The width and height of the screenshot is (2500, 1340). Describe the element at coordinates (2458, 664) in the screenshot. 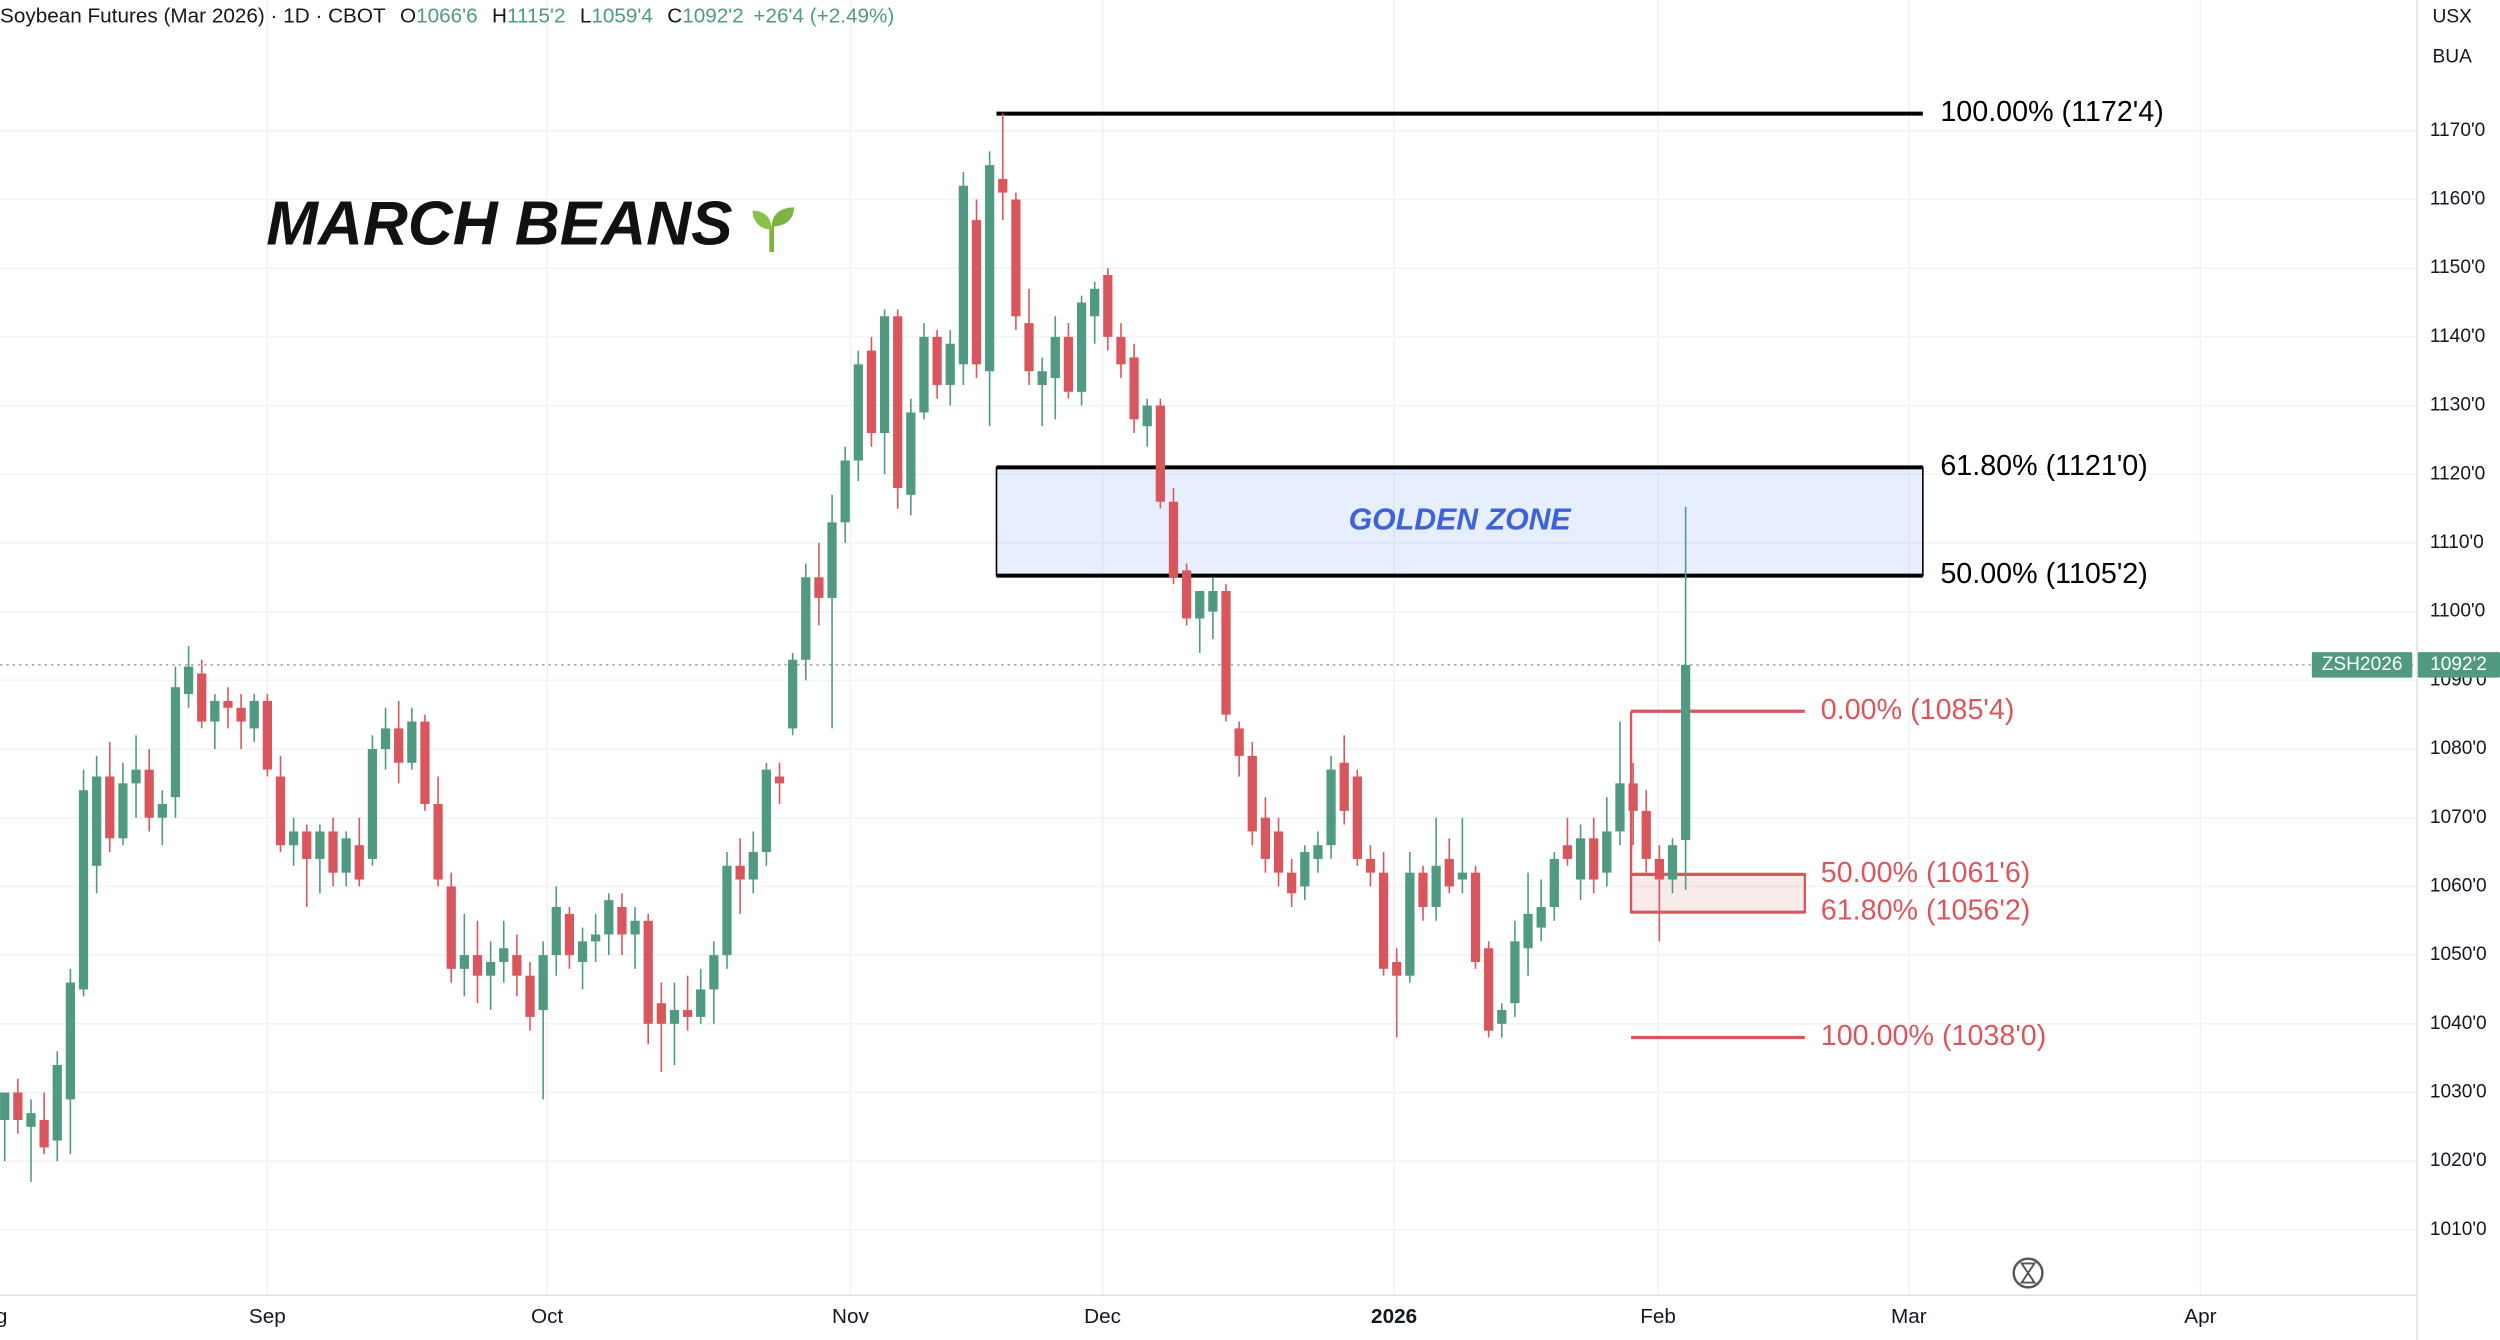

I see `price-tag-label: 1092'2` at that location.